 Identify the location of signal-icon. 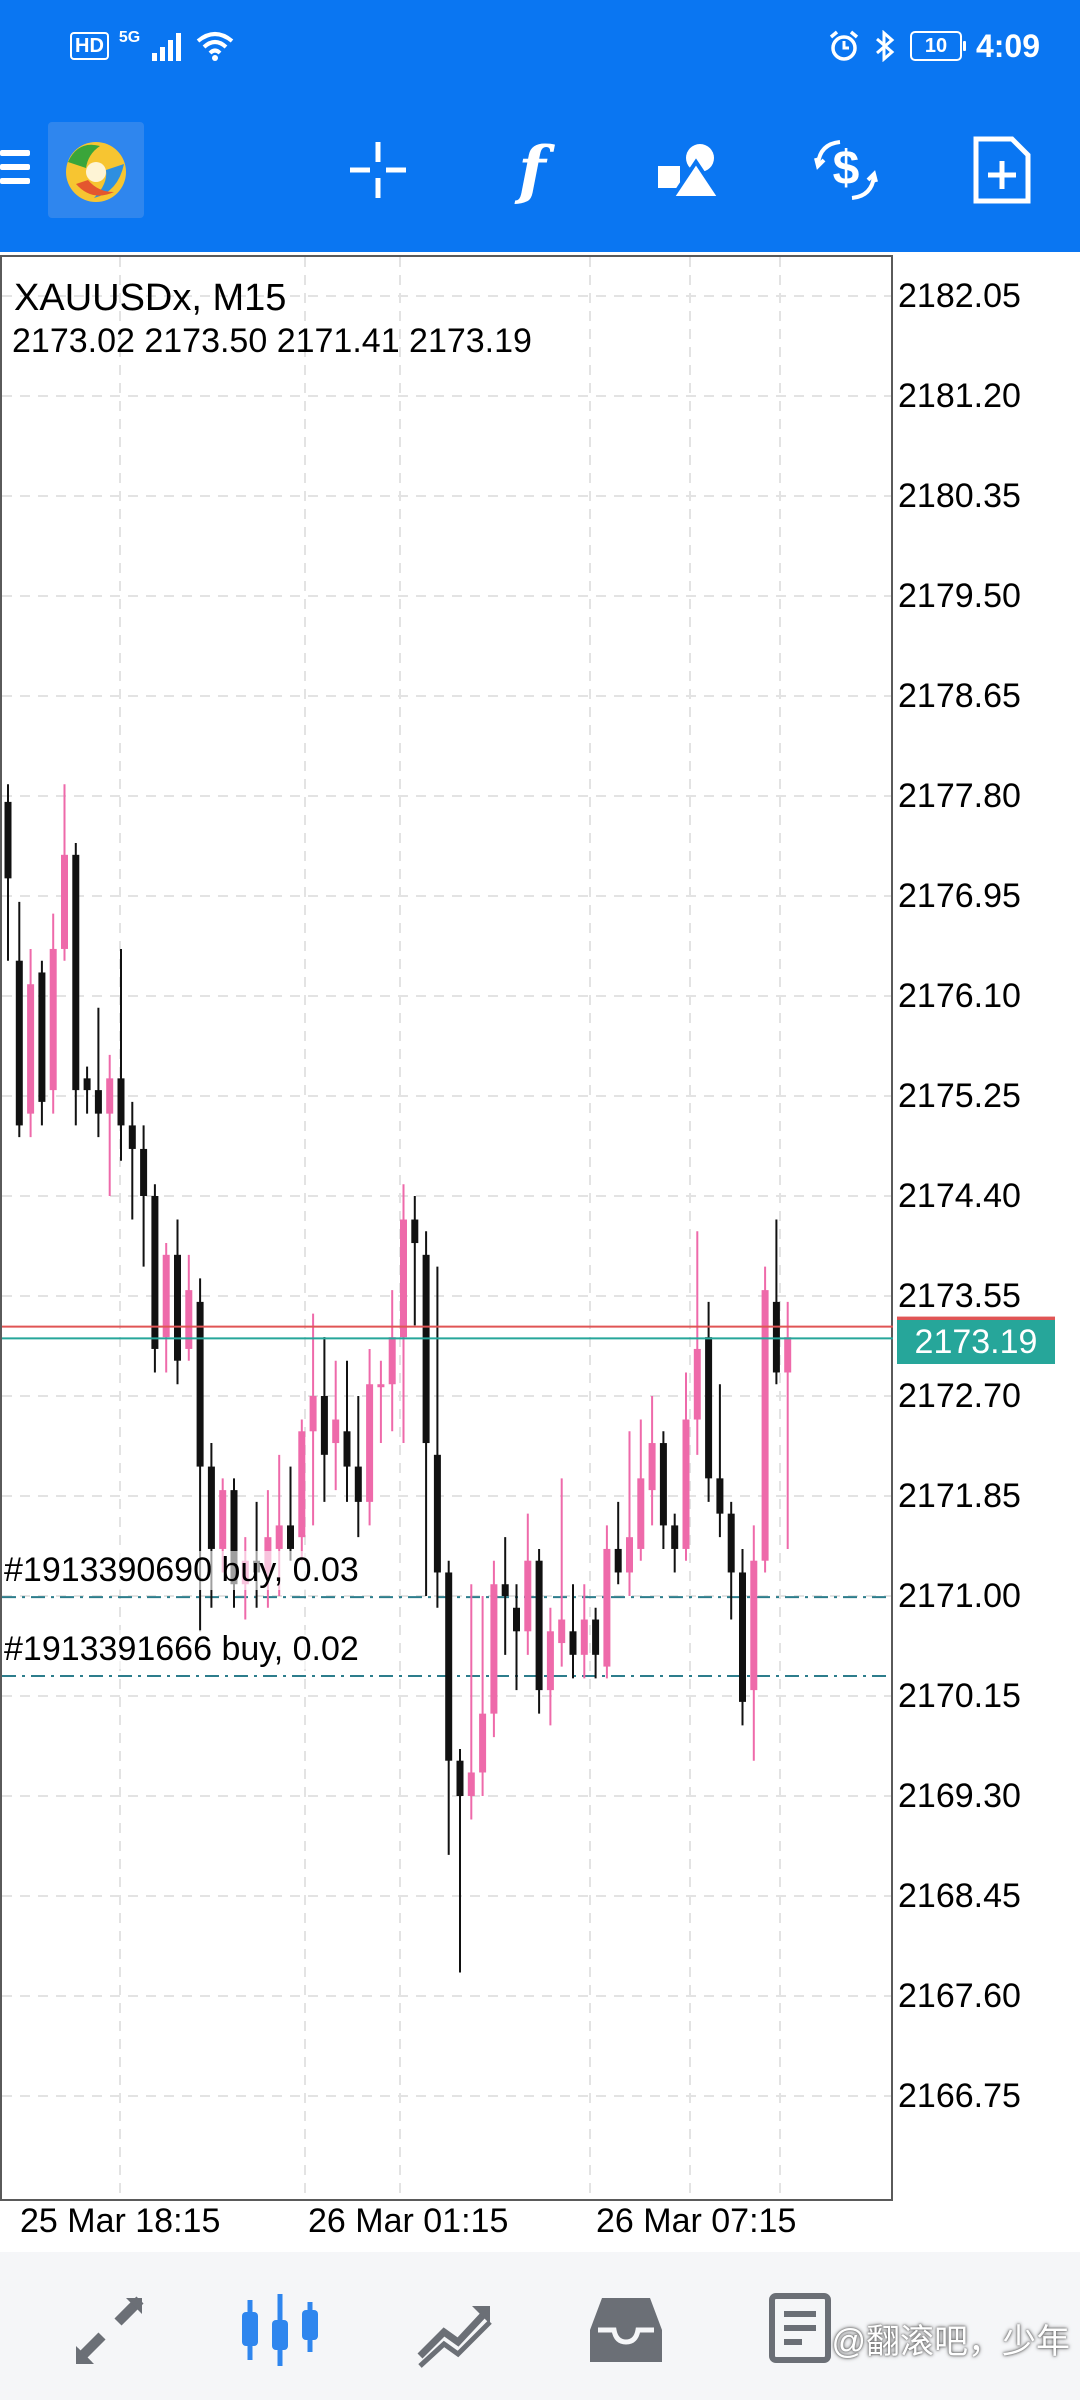
(167, 47).